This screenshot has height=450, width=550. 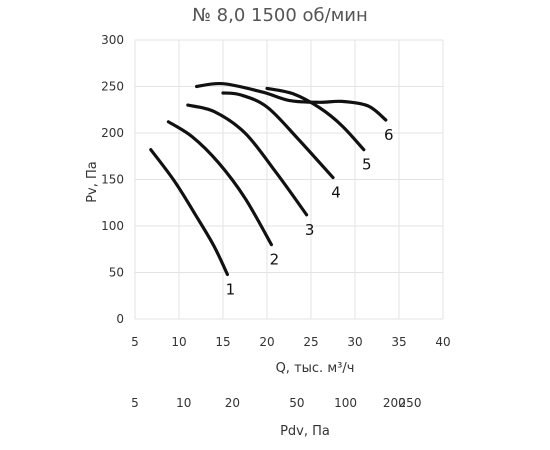 I want to click on x-tick-label: 10, so click(x=178, y=342).